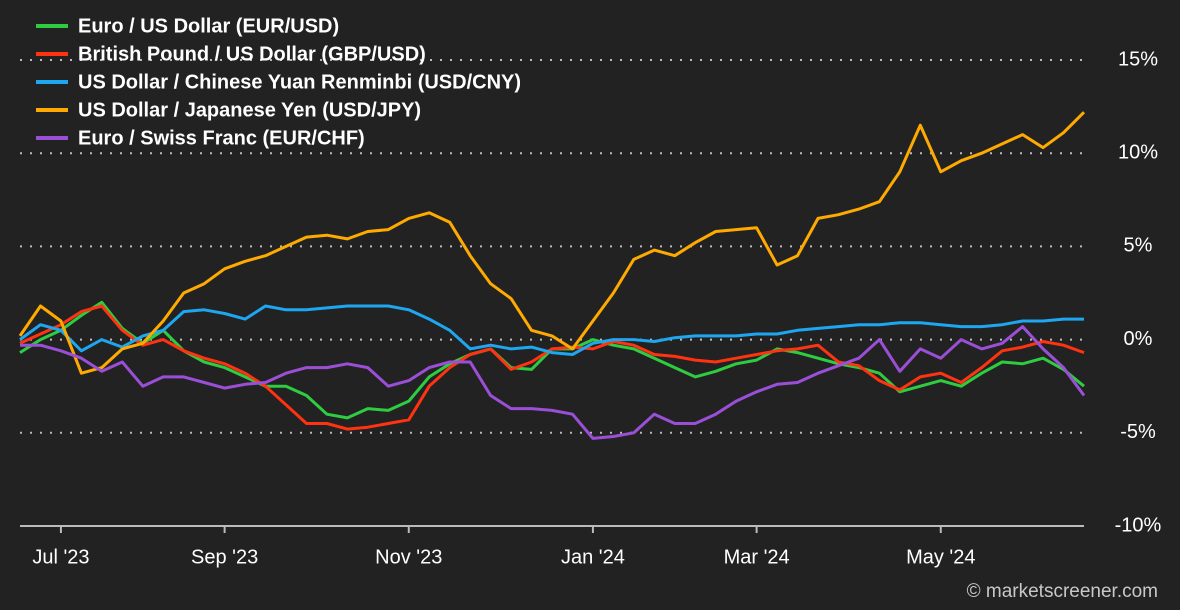  I want to click on x-tick-label: Jan '24, so click(593, 557).